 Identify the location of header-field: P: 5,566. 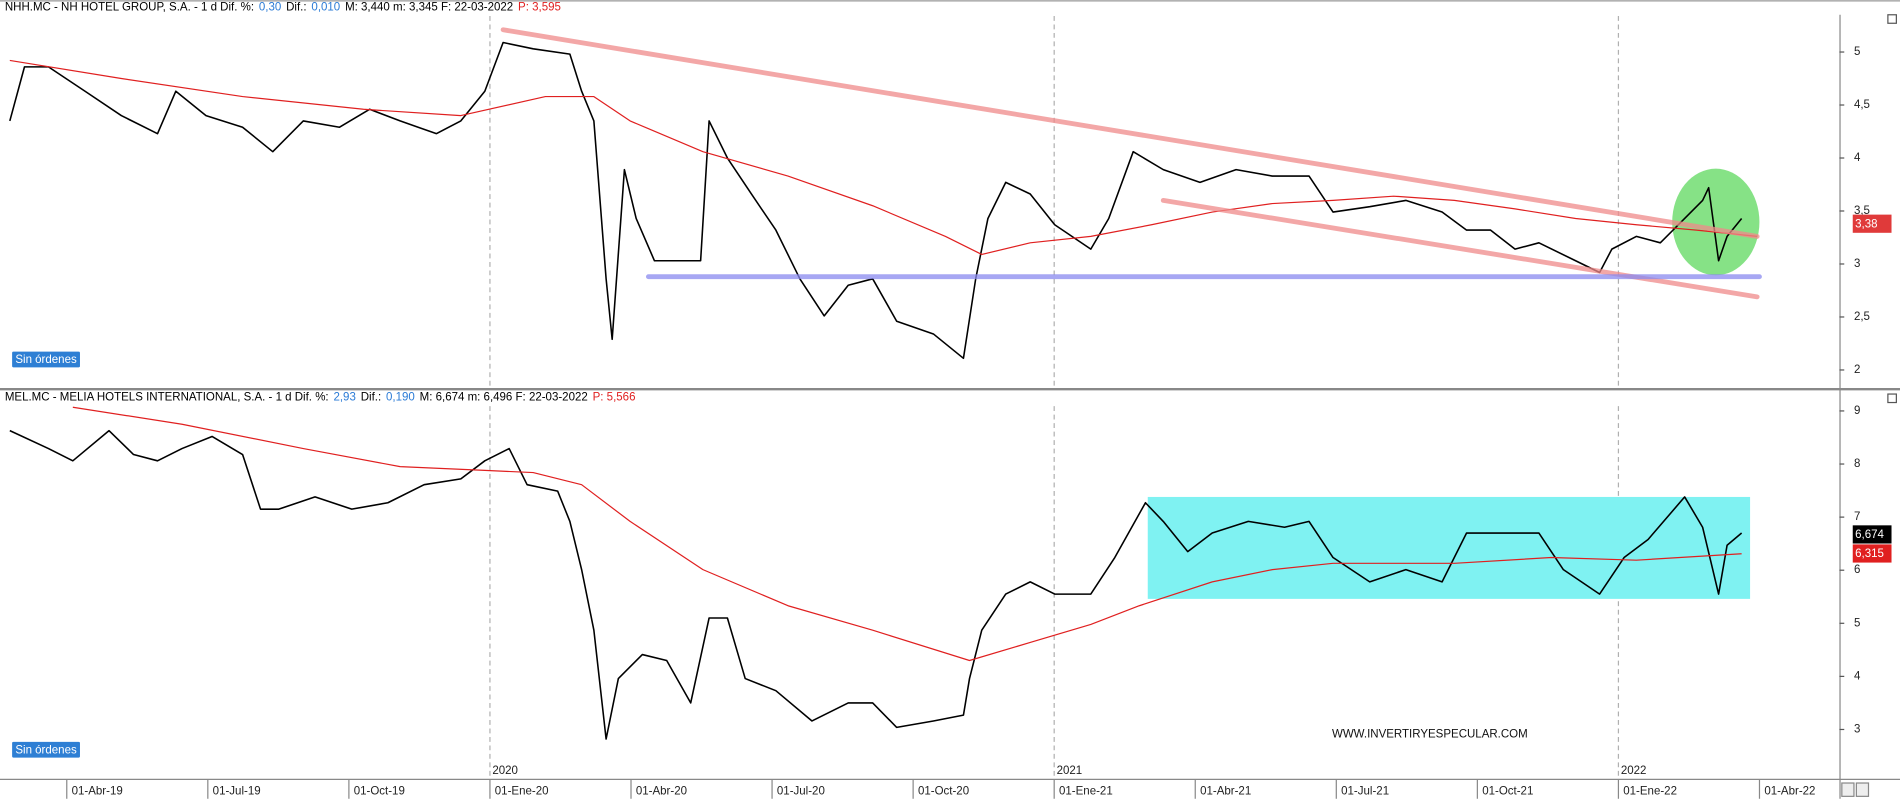
(614, 398).